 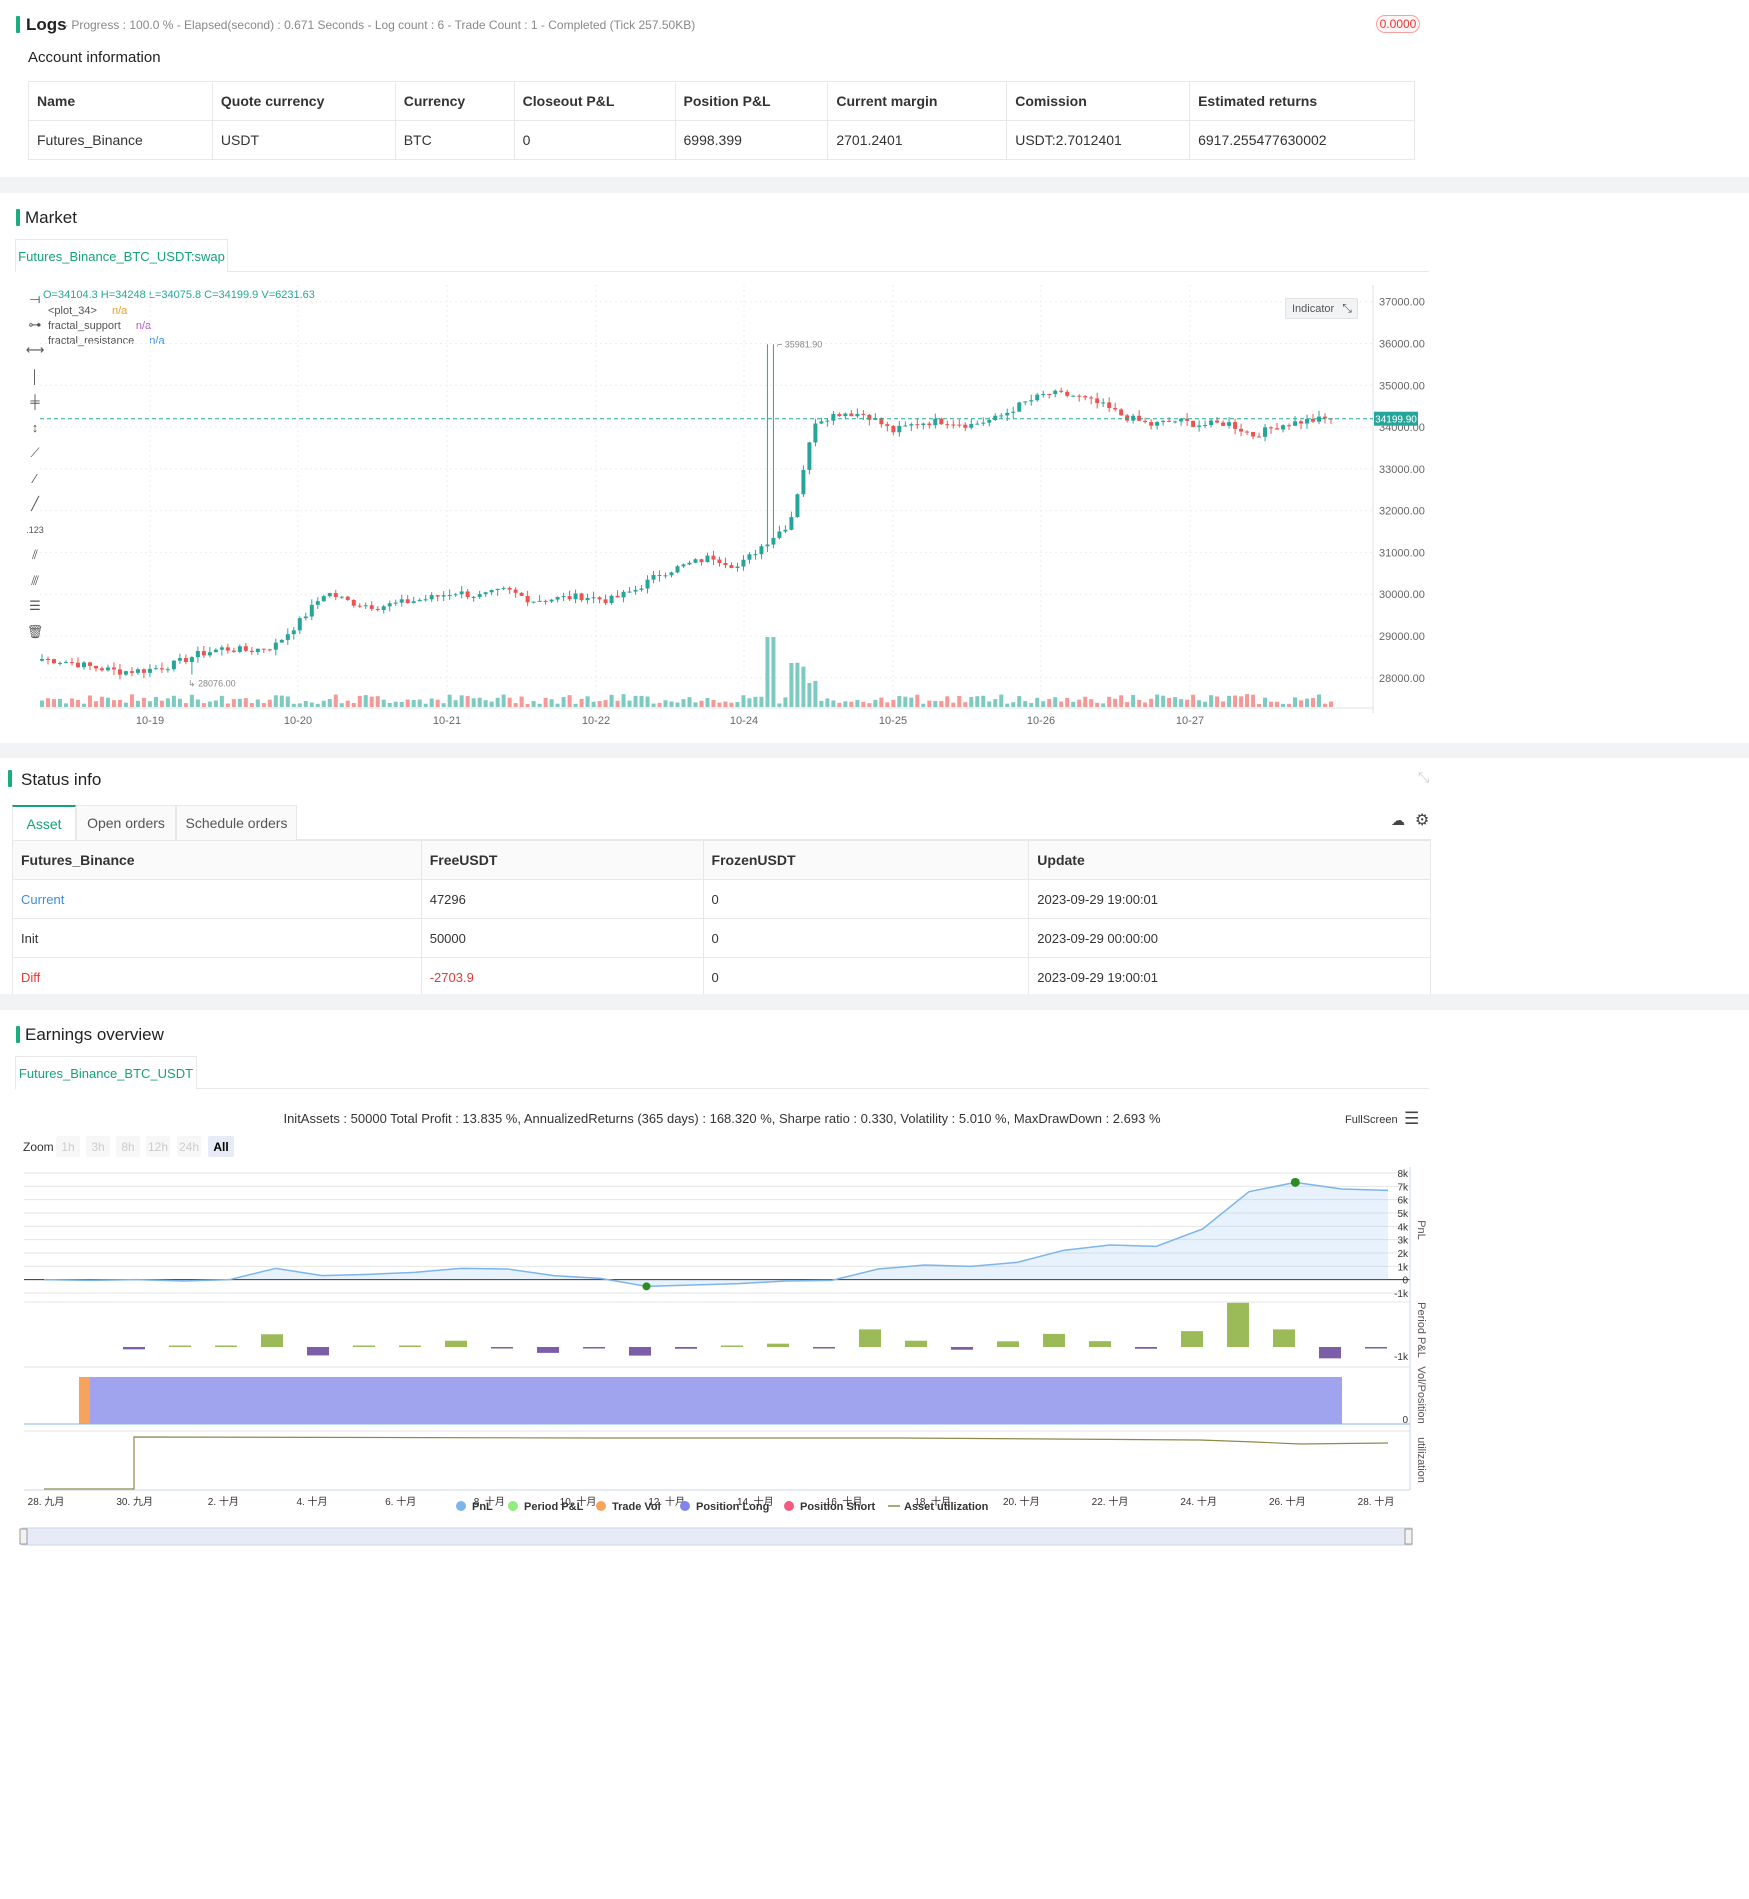 What do you see at coordinates (126, 822) in the screenshot?
I see `tab-open-orders: Open orders` at bounding box center [126, 822].